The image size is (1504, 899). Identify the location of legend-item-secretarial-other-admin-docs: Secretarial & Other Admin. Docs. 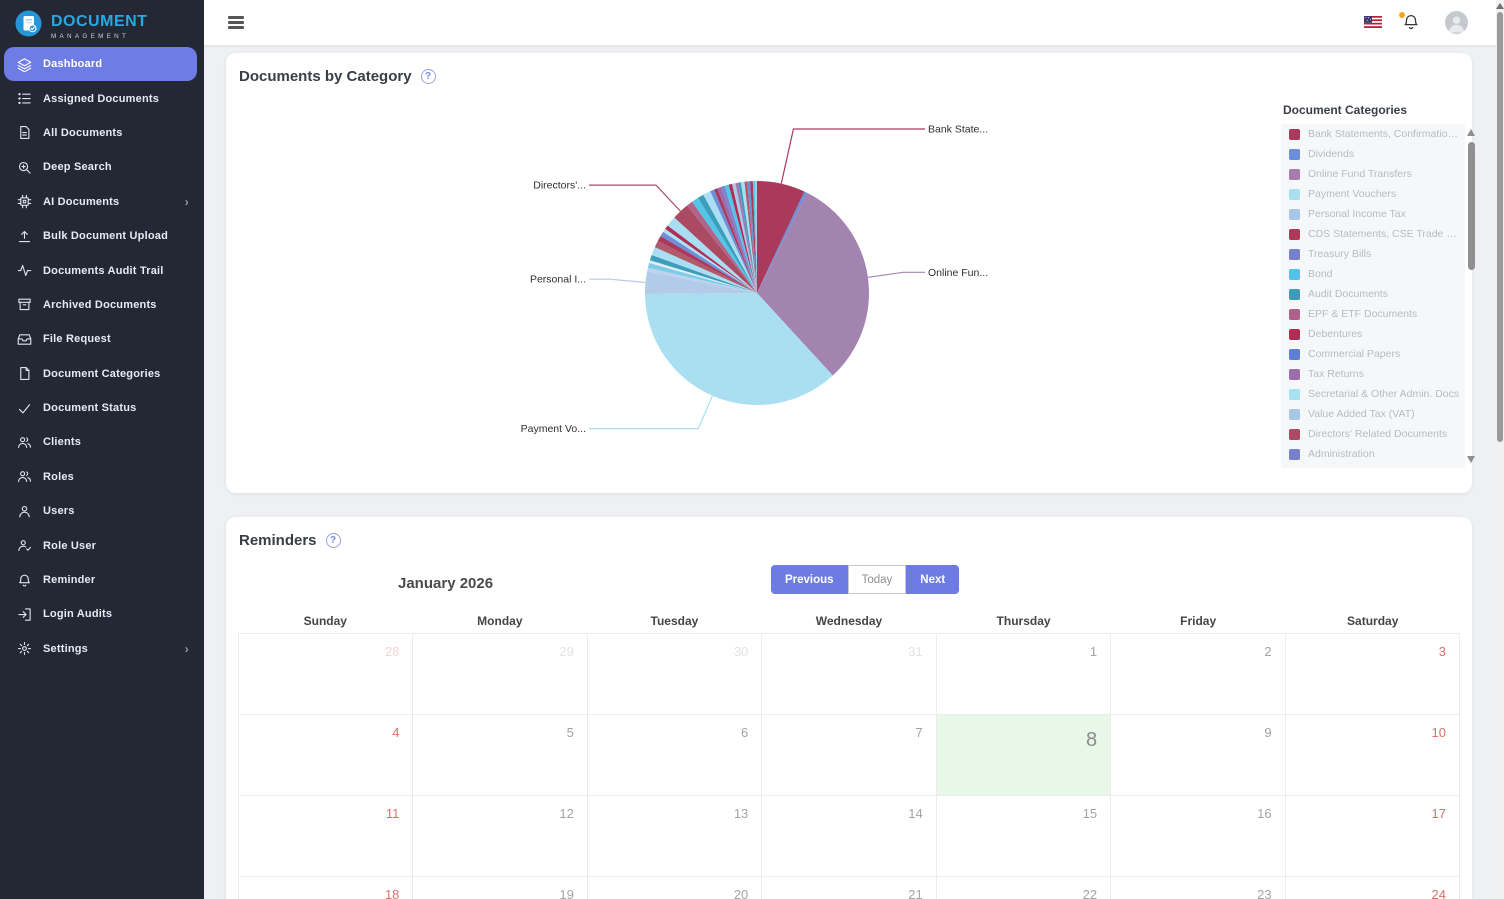
(1373, 394).